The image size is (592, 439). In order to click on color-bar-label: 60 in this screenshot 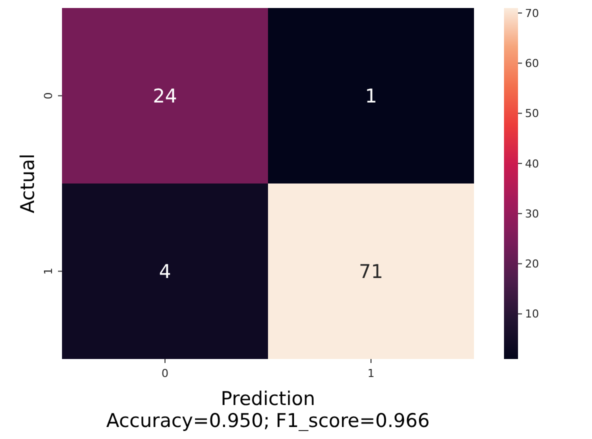, I will do `click(532, 63)`.